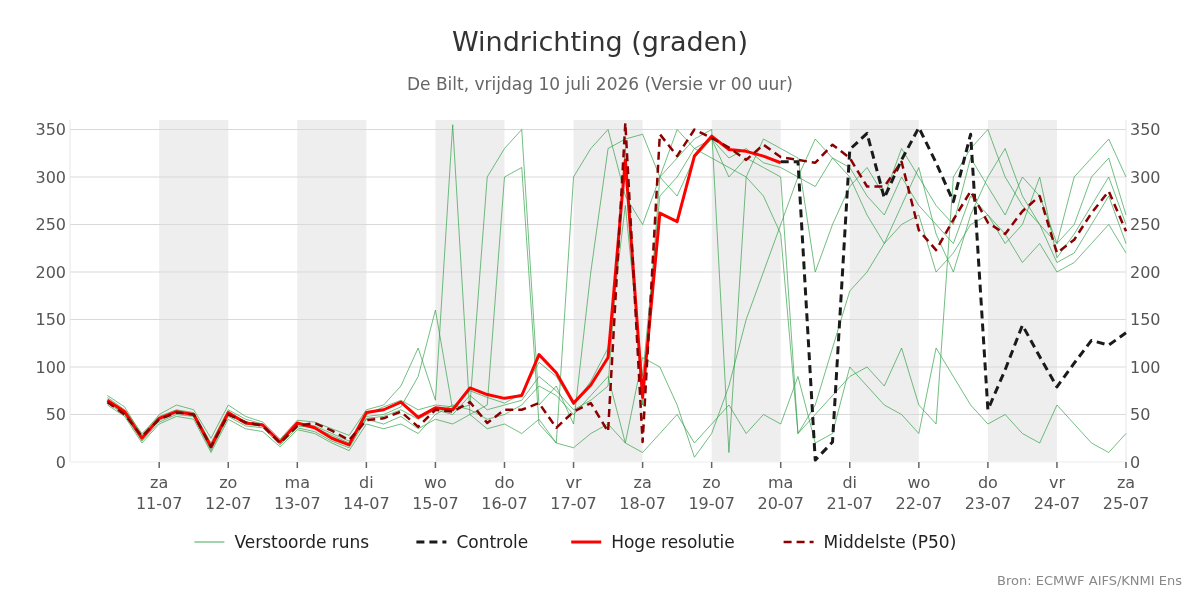  Describe the element at coordinates (492, 541) in the screenshot. I see `legend-label: Controle` at that location.